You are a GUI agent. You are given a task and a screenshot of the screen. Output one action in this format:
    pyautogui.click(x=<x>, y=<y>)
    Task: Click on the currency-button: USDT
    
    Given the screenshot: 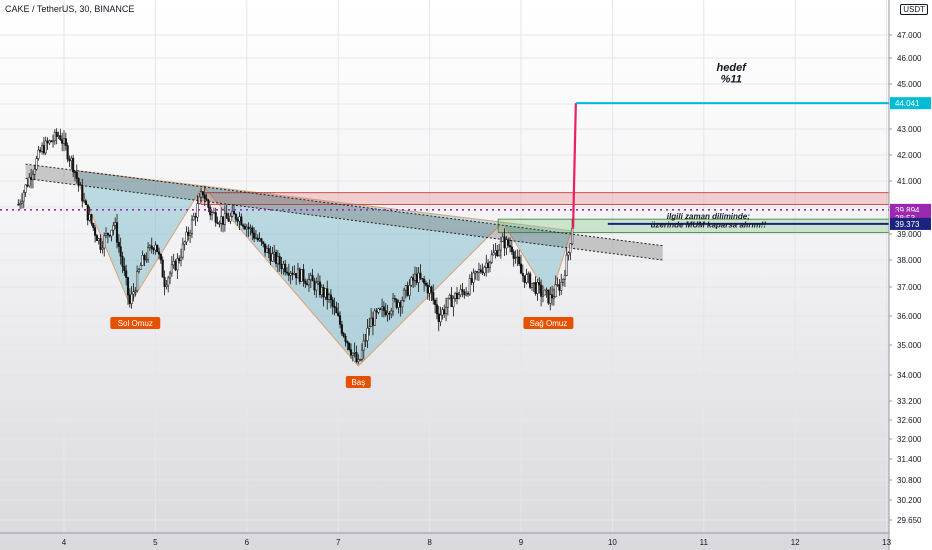 What is the action you would take?
    pyautogui.click(x=914, y=9)
    